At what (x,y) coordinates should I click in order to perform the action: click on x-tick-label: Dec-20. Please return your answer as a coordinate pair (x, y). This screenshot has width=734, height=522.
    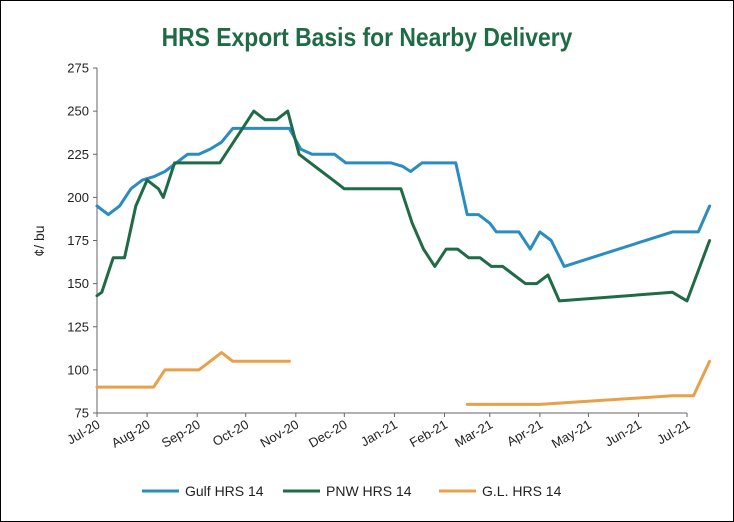
    Looking at the image, I should click on (328, 434).